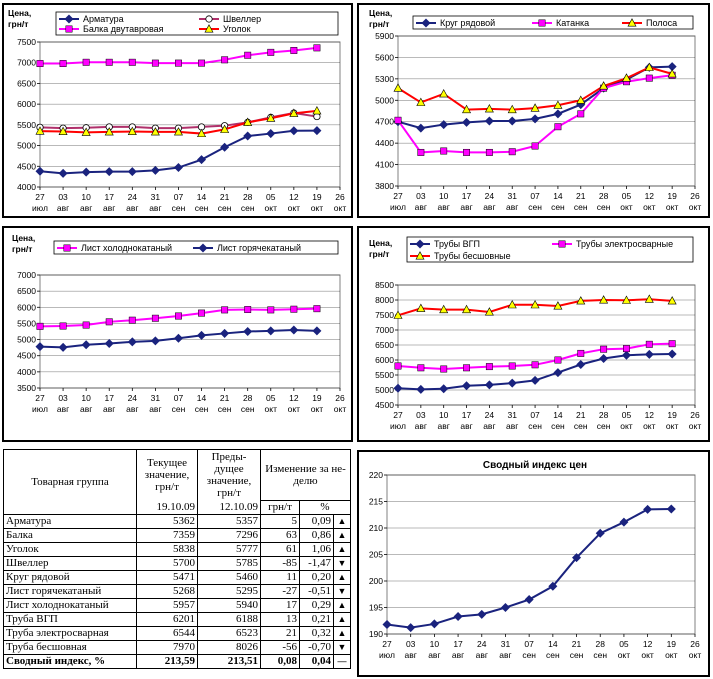  I want to click on row-name: Балка, so click(70, 535).